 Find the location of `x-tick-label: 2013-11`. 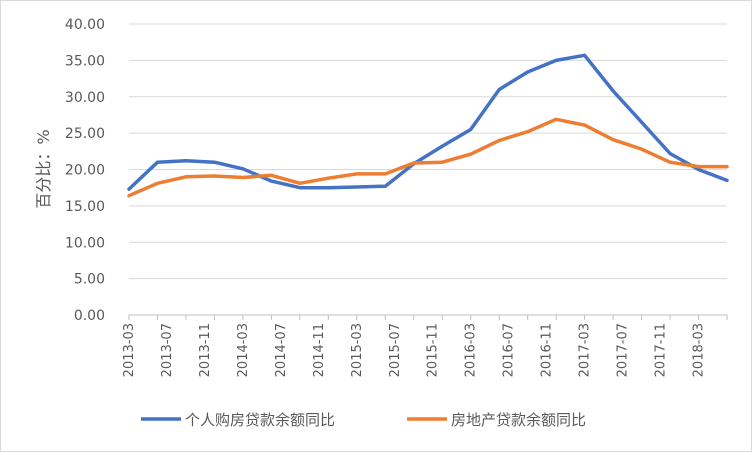

x-tick-label: 2013-11 is located at coordinates (205, 350).